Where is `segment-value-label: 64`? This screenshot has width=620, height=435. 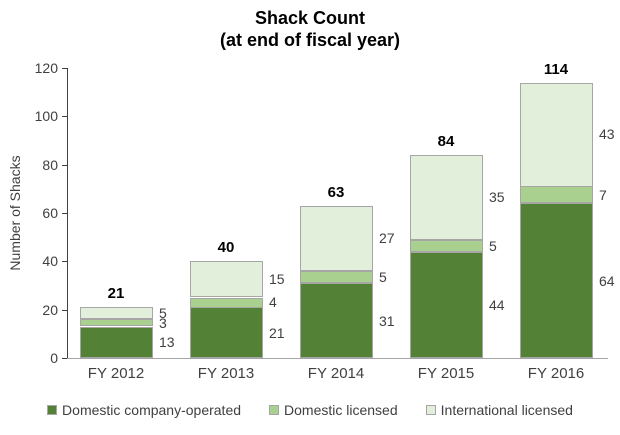 segment-value-label: 64 is located at coordinates (607, 281).